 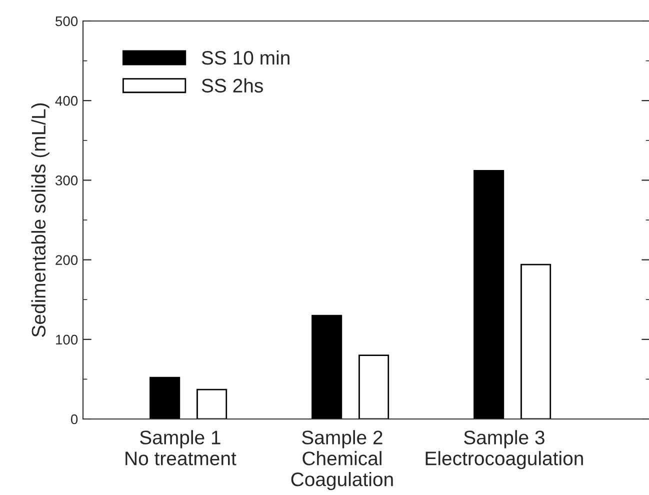 I want to click on y-tick-label: 300, so click(x=67, y=181).